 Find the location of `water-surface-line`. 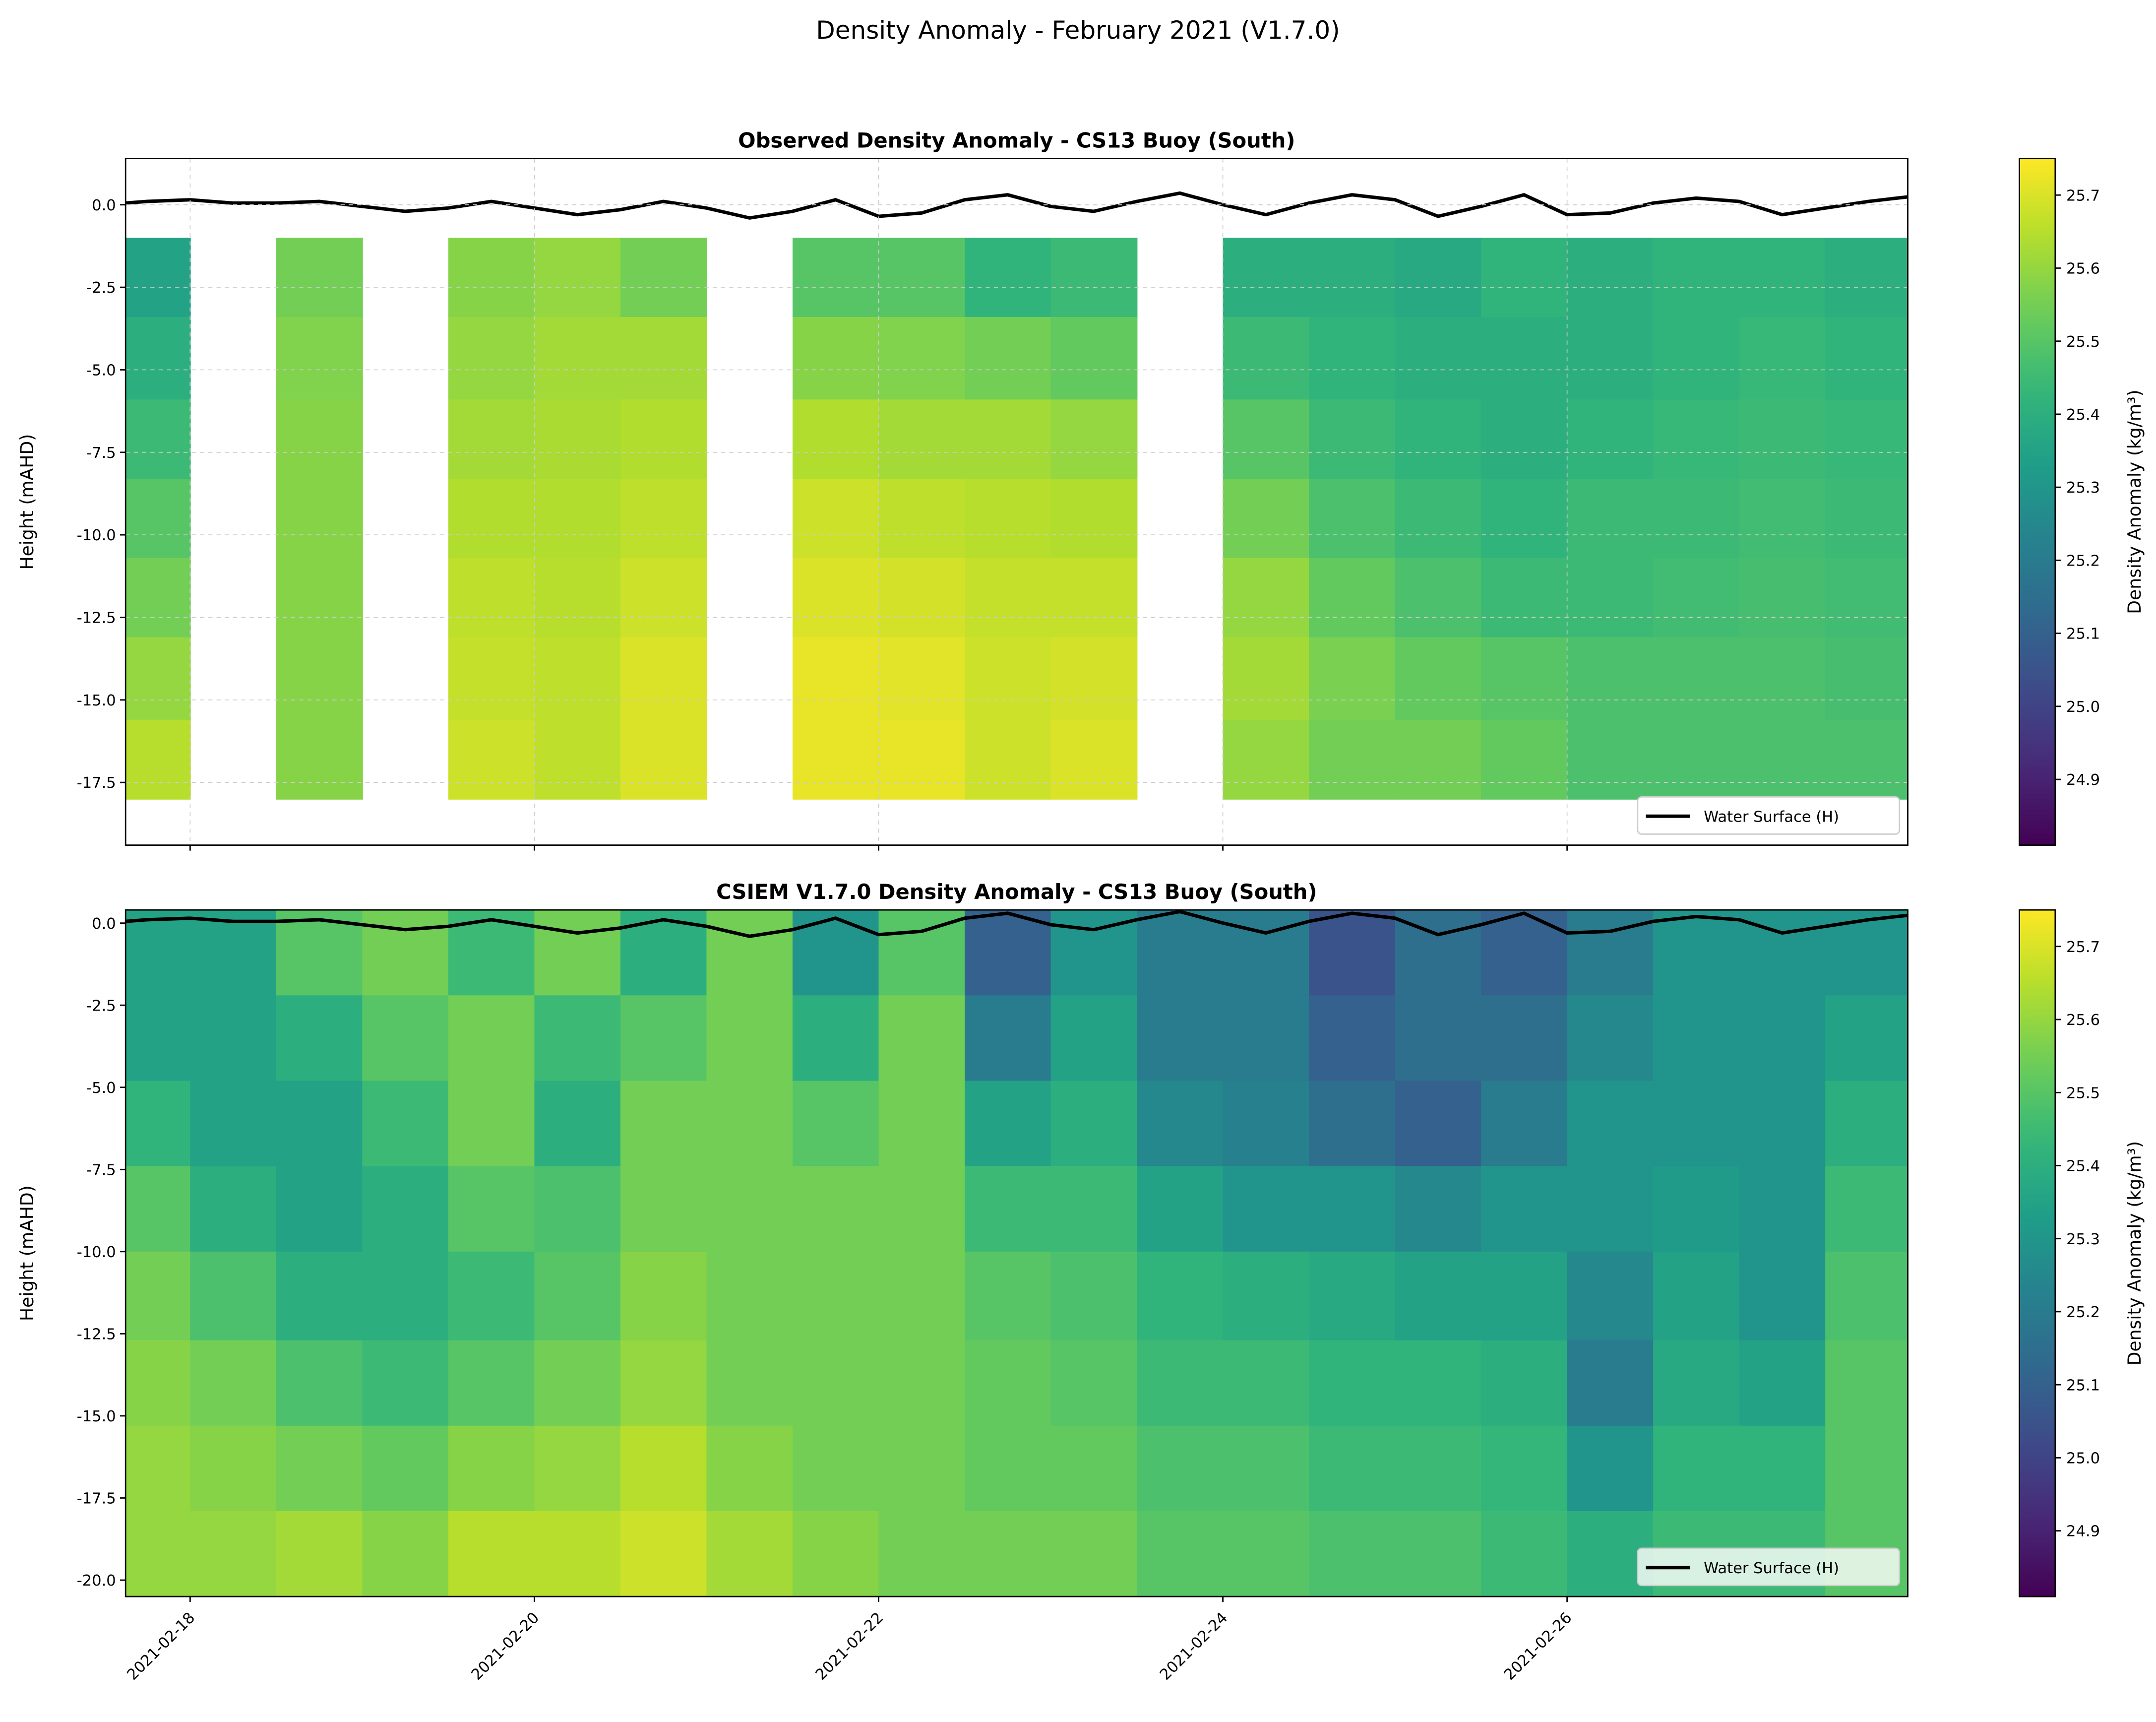

water-surface-line is located at coordinates (1017, 206).